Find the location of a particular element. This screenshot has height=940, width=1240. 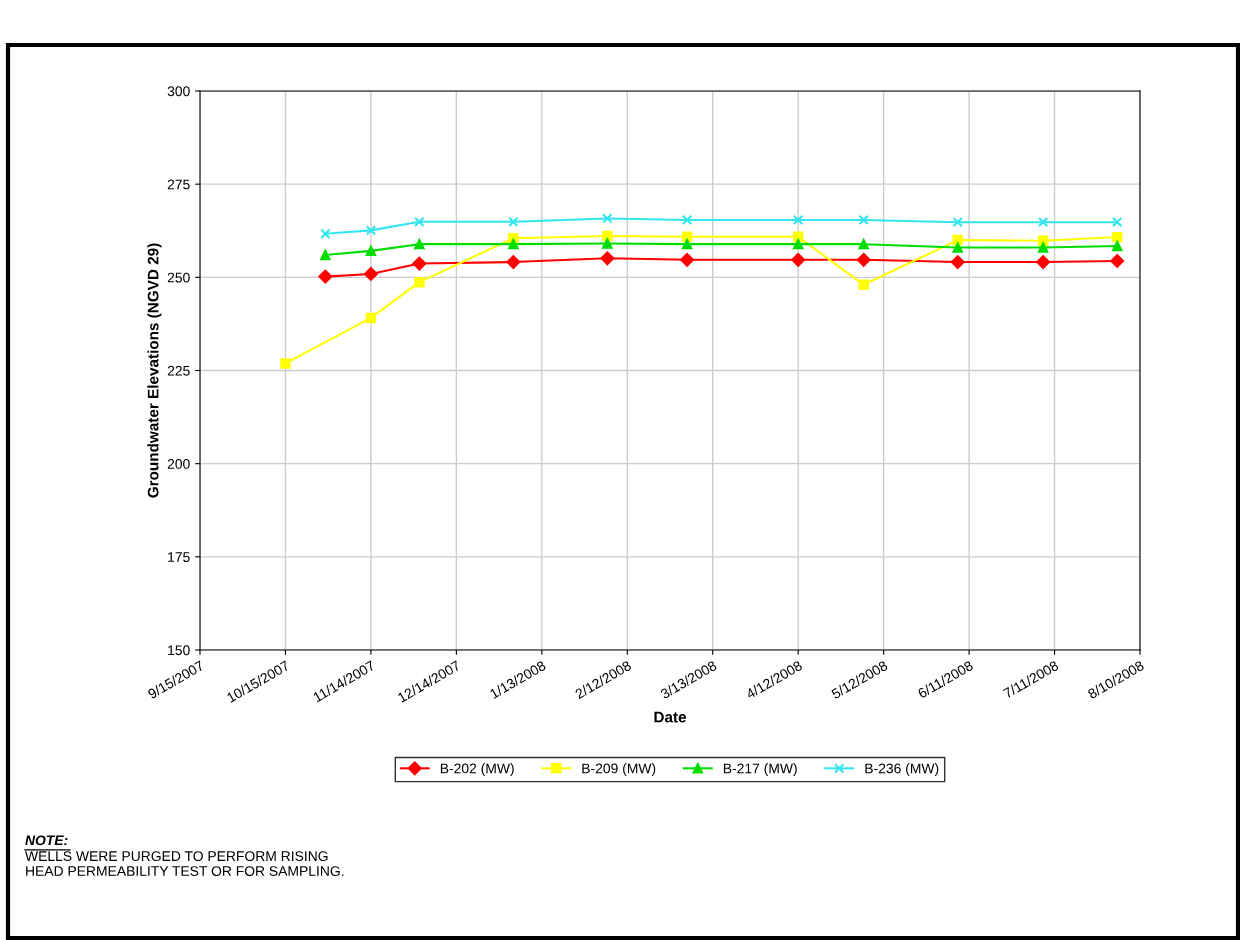

legend-label: B-209 (MW) is located at coordinates (619, 770).